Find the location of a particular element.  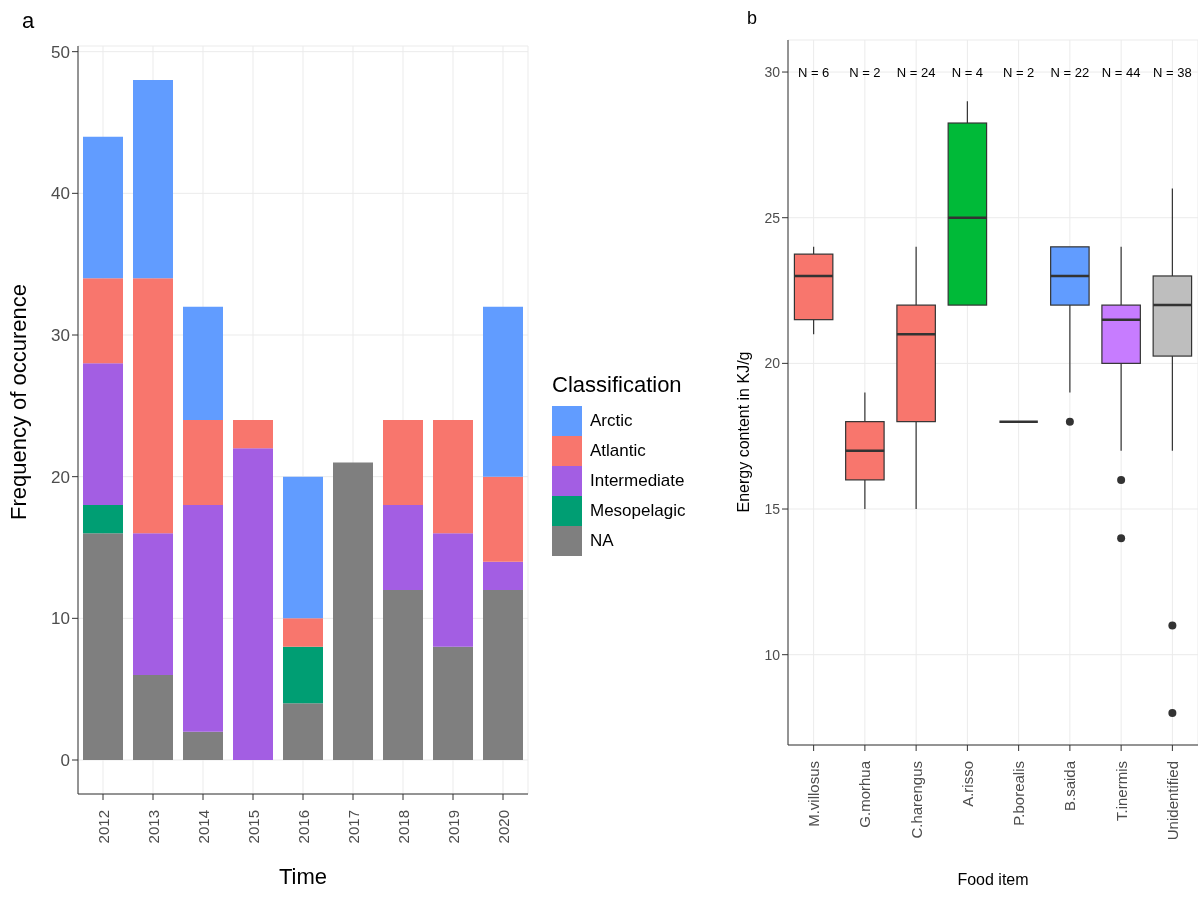

x-tick-label: G.morhua is located at coordinates (865, 794).